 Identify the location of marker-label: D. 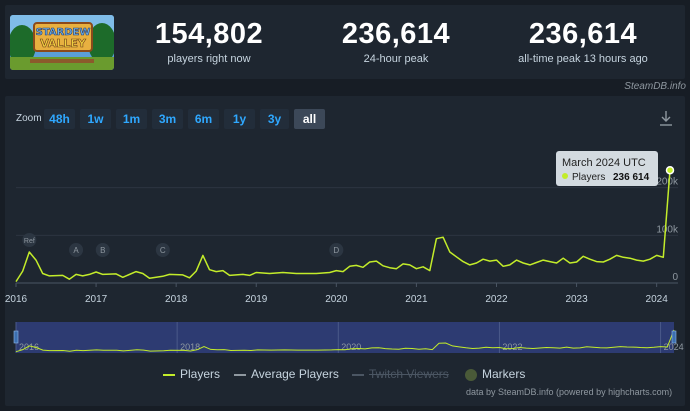
(336, 250).